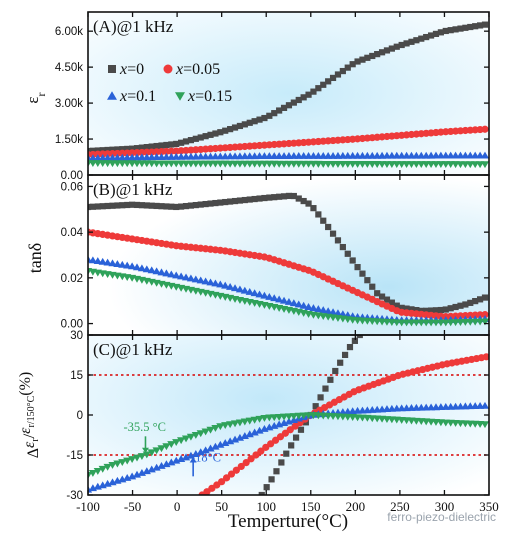 The width and height of the screenshot is (508, 540). Describe the element at coordinates (29, 415) in the screenshot. I see `y-label-c: Δεr/εr/150°C(%)` at that location.